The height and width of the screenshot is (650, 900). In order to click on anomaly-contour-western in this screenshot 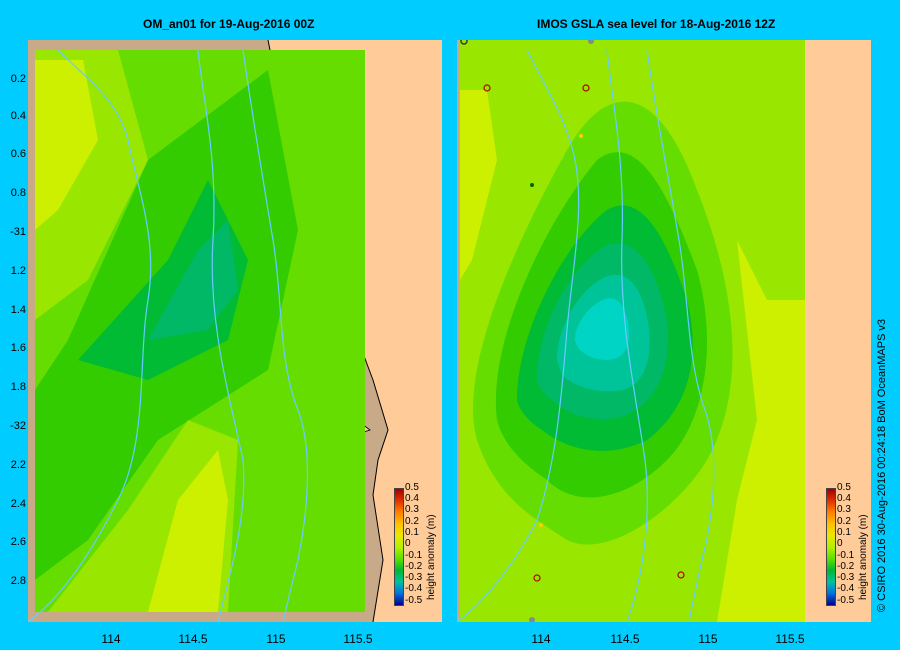, I will do `click(478, 185)`.